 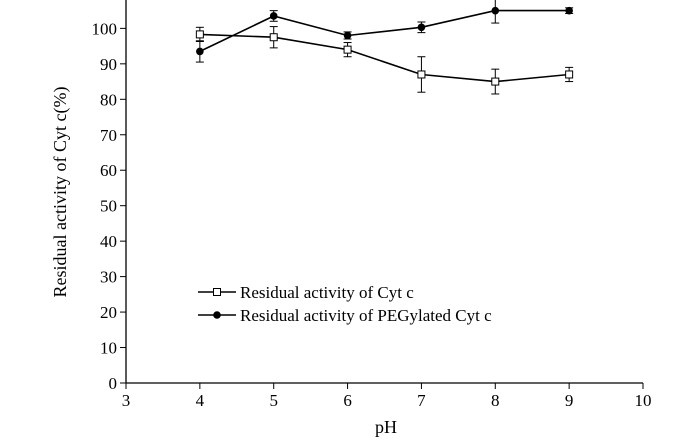 I want to click on y-tick-label: 0, so click(x=113, y=383).